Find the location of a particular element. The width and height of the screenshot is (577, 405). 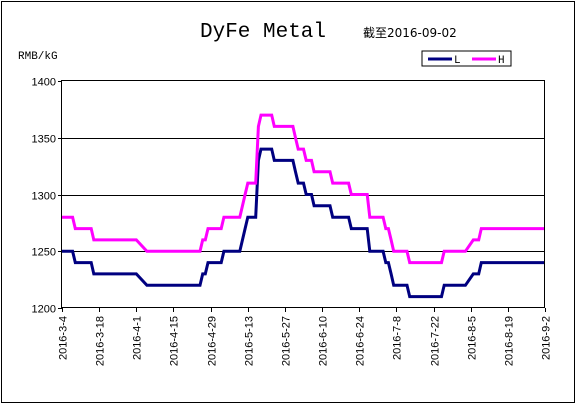

x-tick-label-8: 2016-6-24 is located at coordinates (361, 341).